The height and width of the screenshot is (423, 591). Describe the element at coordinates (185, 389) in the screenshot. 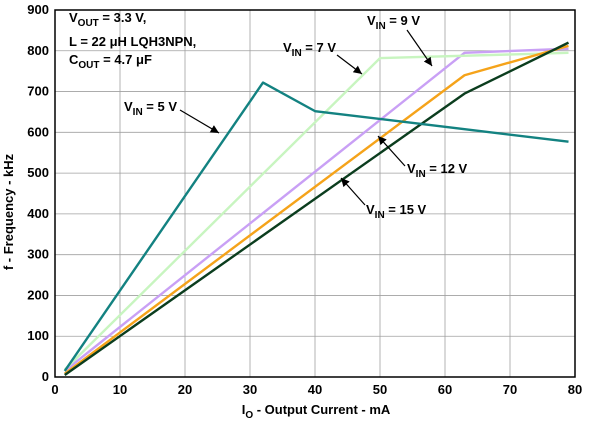

I see `x-tick-label: 20` at that location.